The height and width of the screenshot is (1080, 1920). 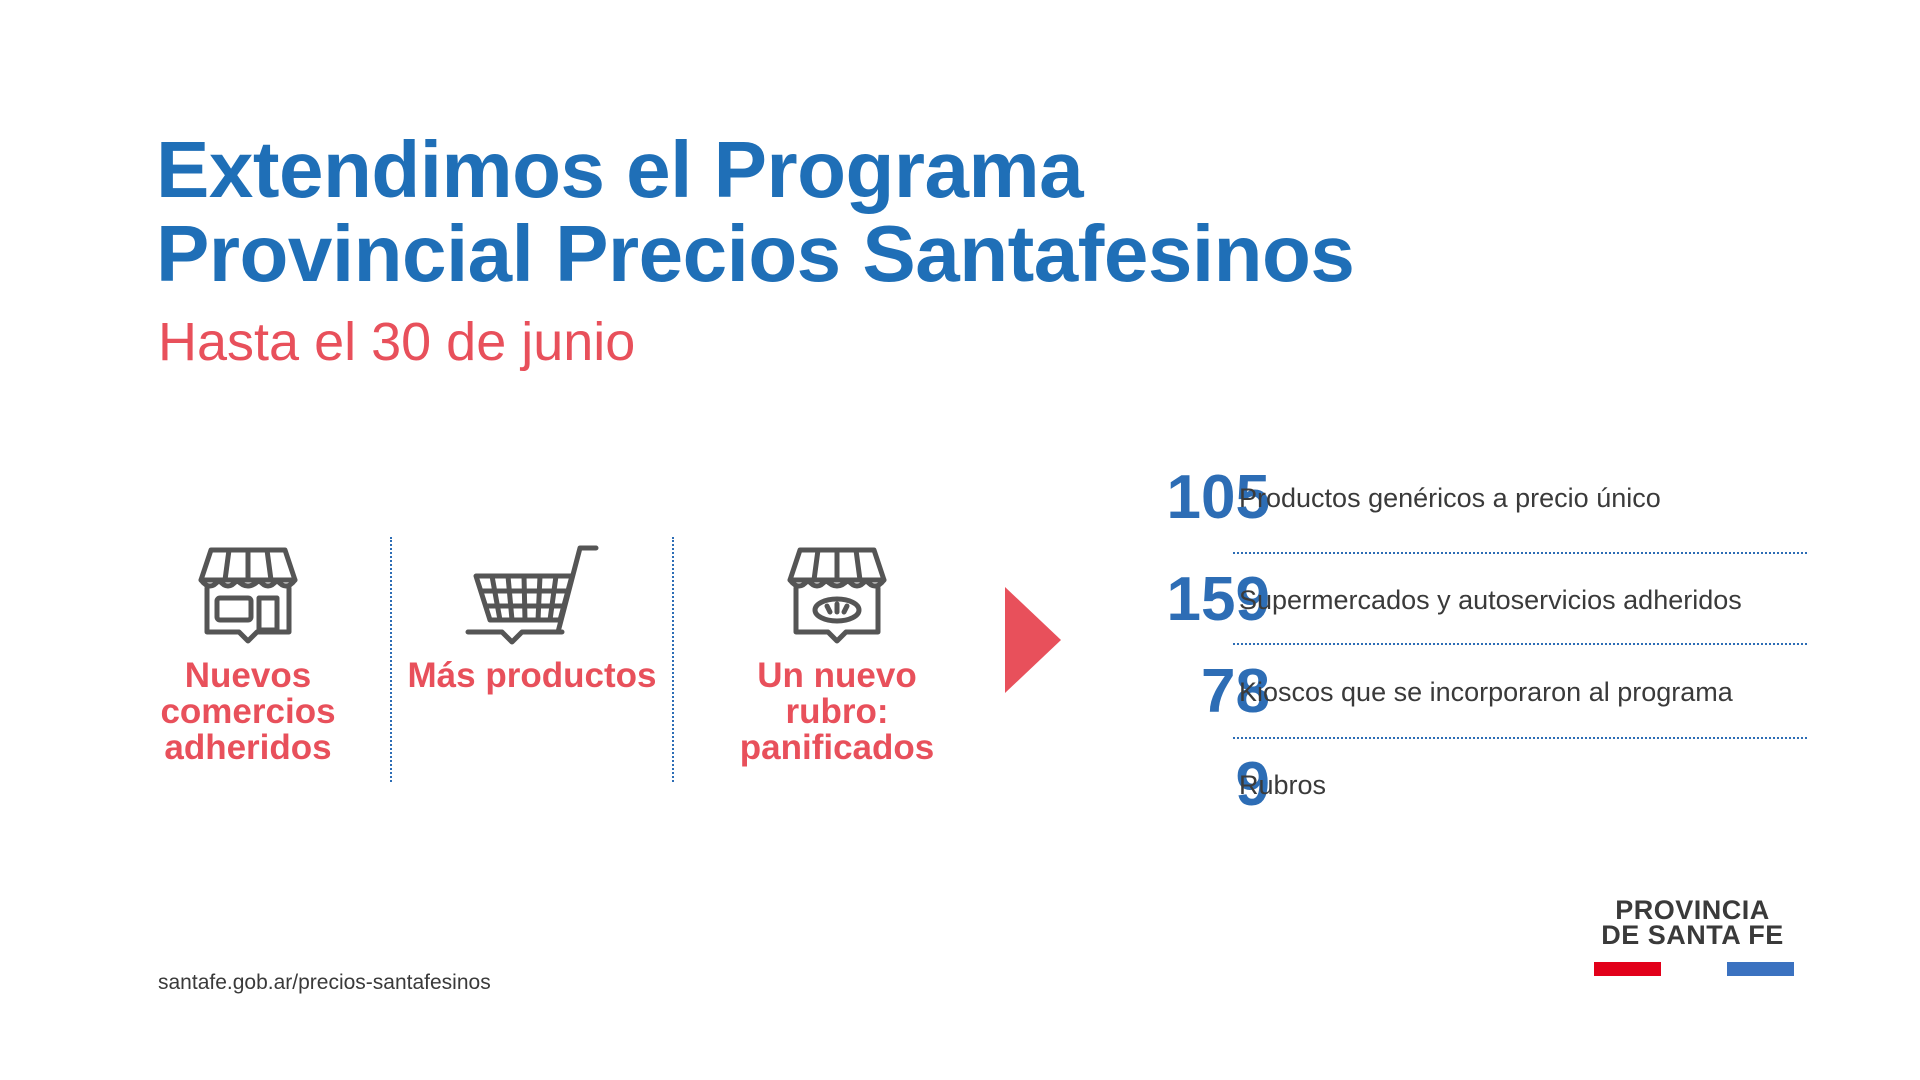 I want to click on stat-label: Kioscos que se incorporaron al programa, so click(x=1486, y=692).